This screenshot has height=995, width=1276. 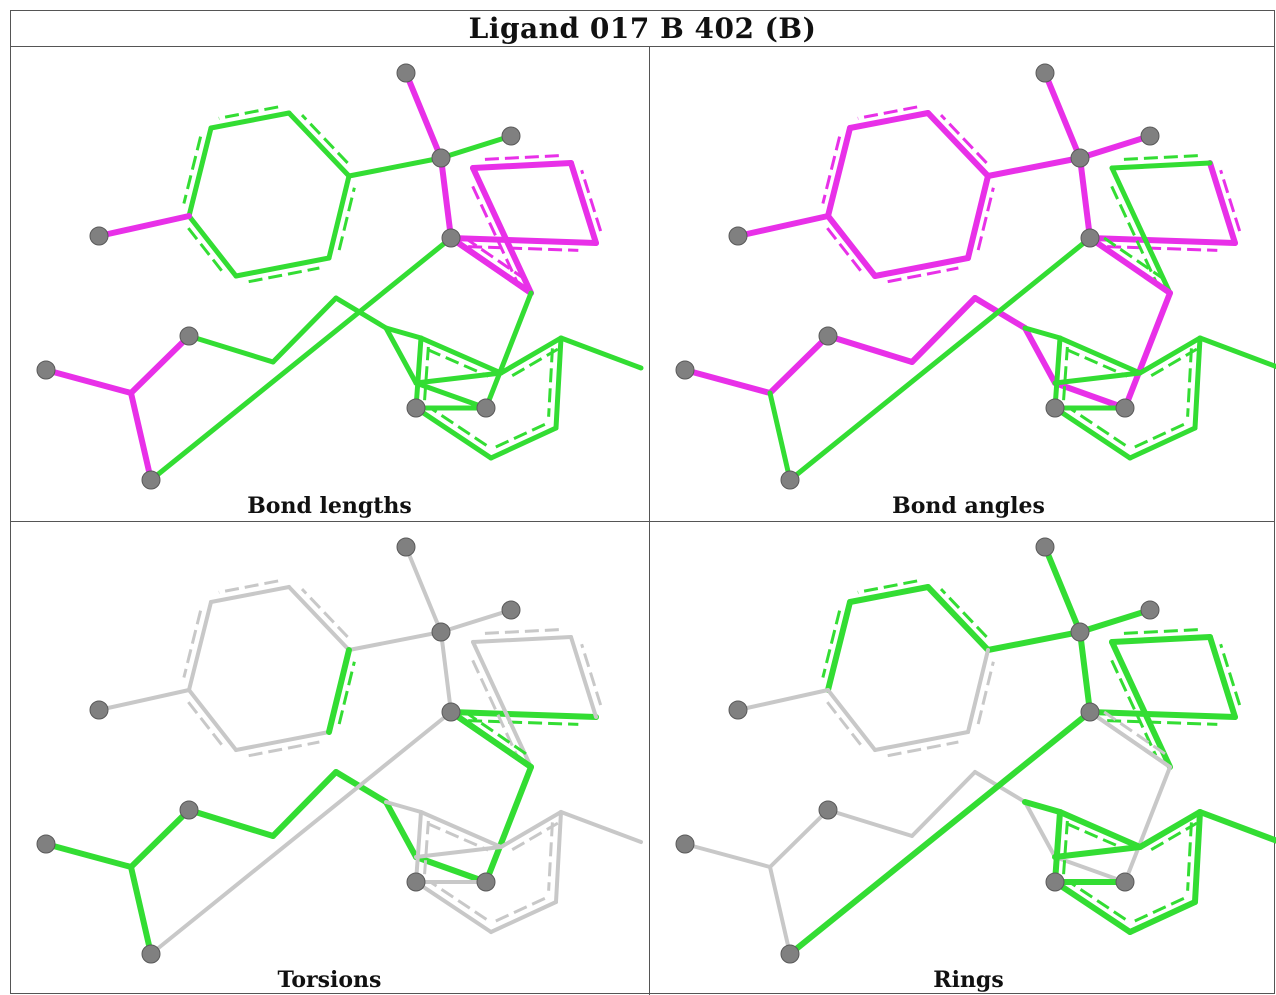 I want to click on panel-caption: Bond lengths, so click(x=329, y=506).